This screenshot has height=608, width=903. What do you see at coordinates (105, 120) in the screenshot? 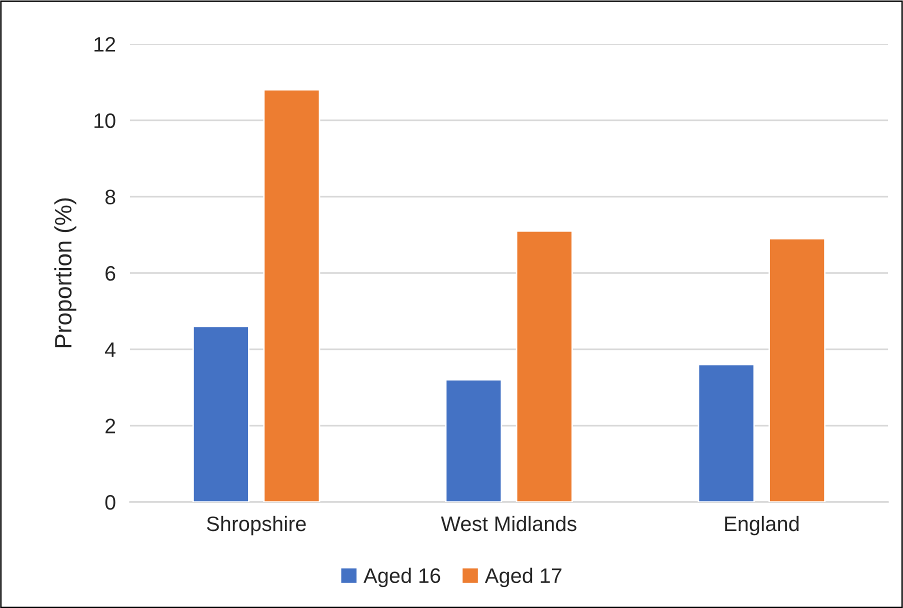
I see `y-tick-label: 10` at bounding box center [105, 120].